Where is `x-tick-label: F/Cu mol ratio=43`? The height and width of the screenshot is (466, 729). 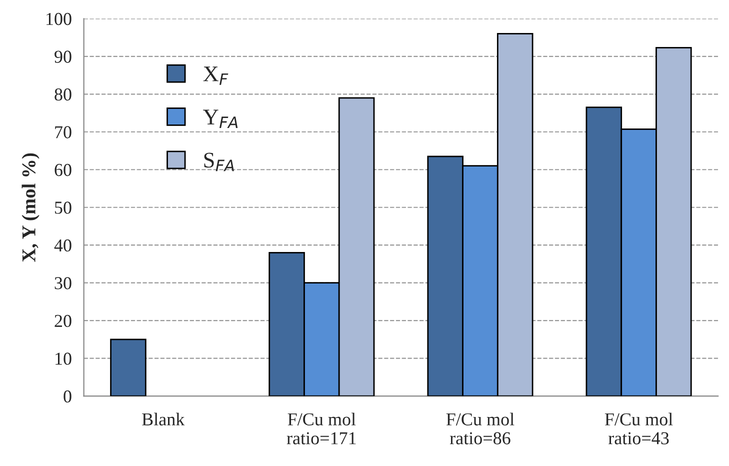
x-tick-label: F/Cu mol ratio=43 is located at coordinates (638, 428).